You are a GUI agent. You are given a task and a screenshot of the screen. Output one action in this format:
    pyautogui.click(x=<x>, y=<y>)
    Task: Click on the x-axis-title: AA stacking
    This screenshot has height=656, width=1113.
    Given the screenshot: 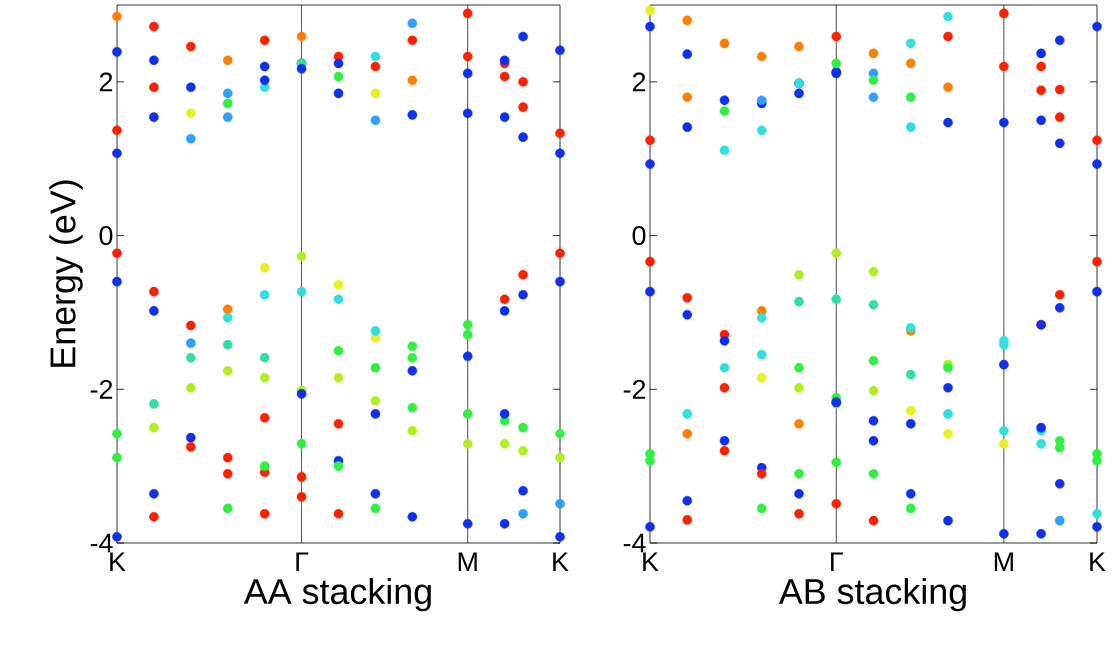 What is the action you would take?
    pyautogui.click(x=337, y=594)
    